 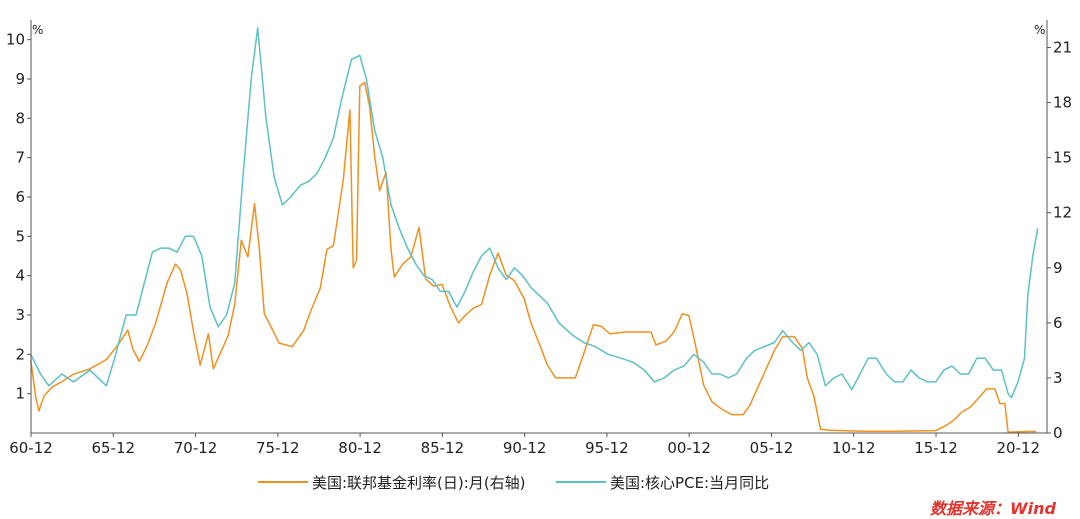 I want to click on legend-label-fed-funds: 美国:联邦基金利率(日):月(右轴), so click(x=419, y=483).